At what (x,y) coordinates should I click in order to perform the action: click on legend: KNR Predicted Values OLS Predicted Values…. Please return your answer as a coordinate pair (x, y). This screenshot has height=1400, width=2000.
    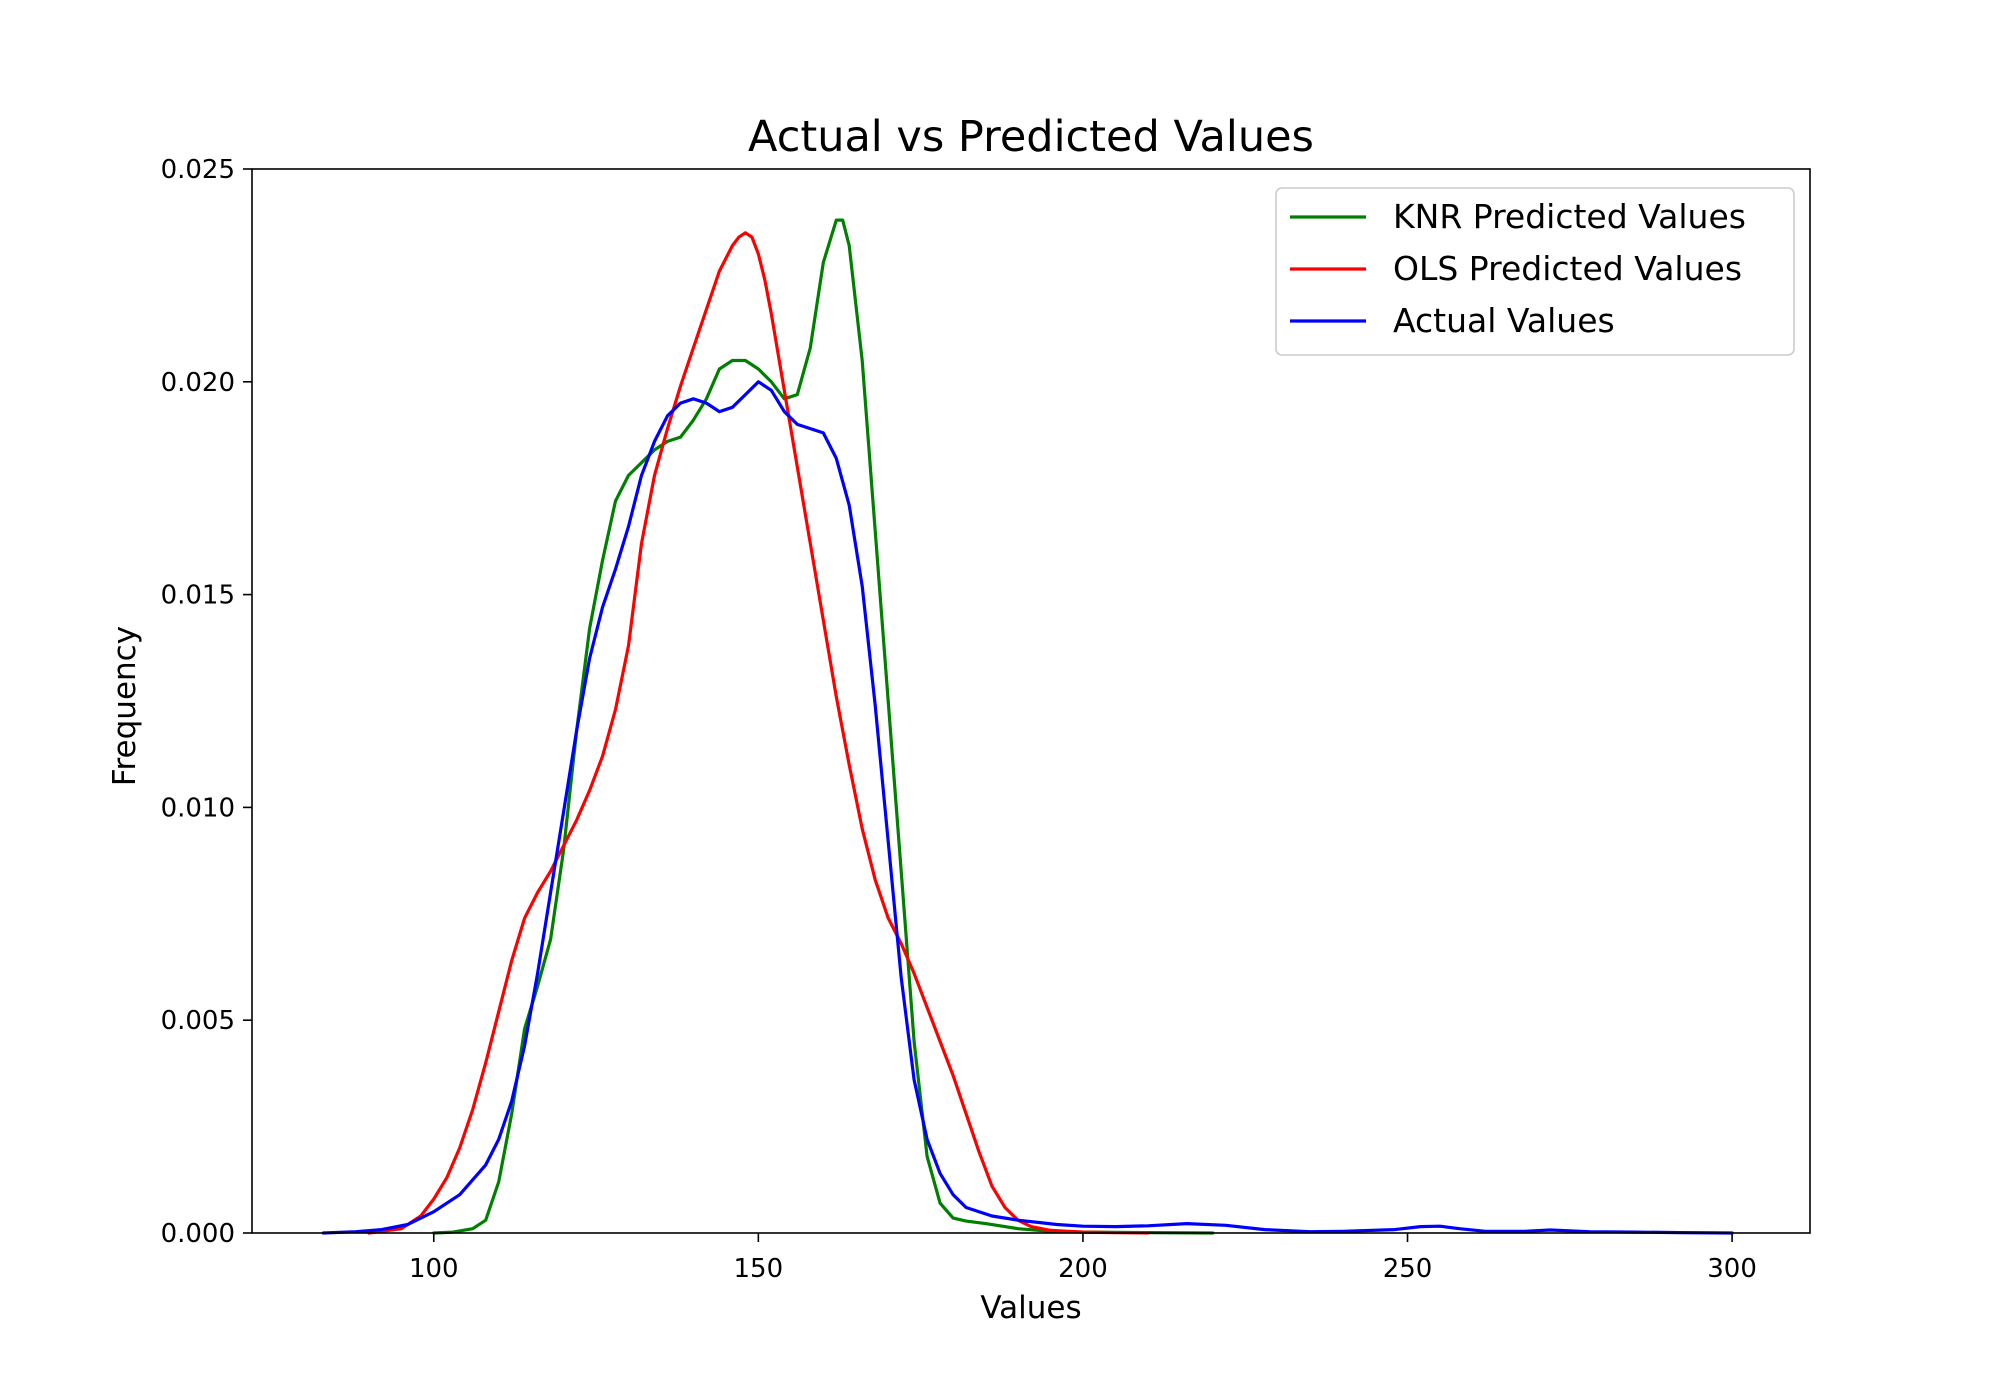
    Looking at the image, I should click on (1535, 271).